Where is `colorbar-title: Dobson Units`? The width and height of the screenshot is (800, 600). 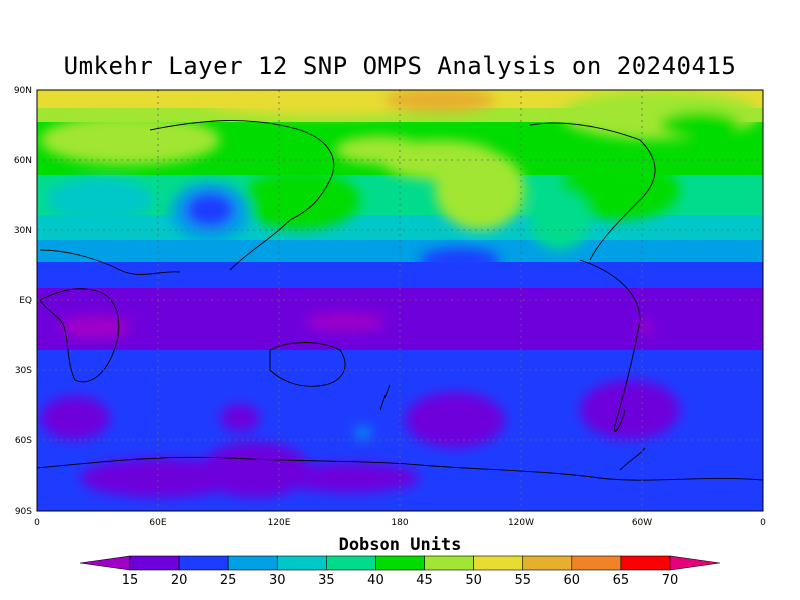
colorbar-title: Dobson Units is located at coordinates (400, 545).